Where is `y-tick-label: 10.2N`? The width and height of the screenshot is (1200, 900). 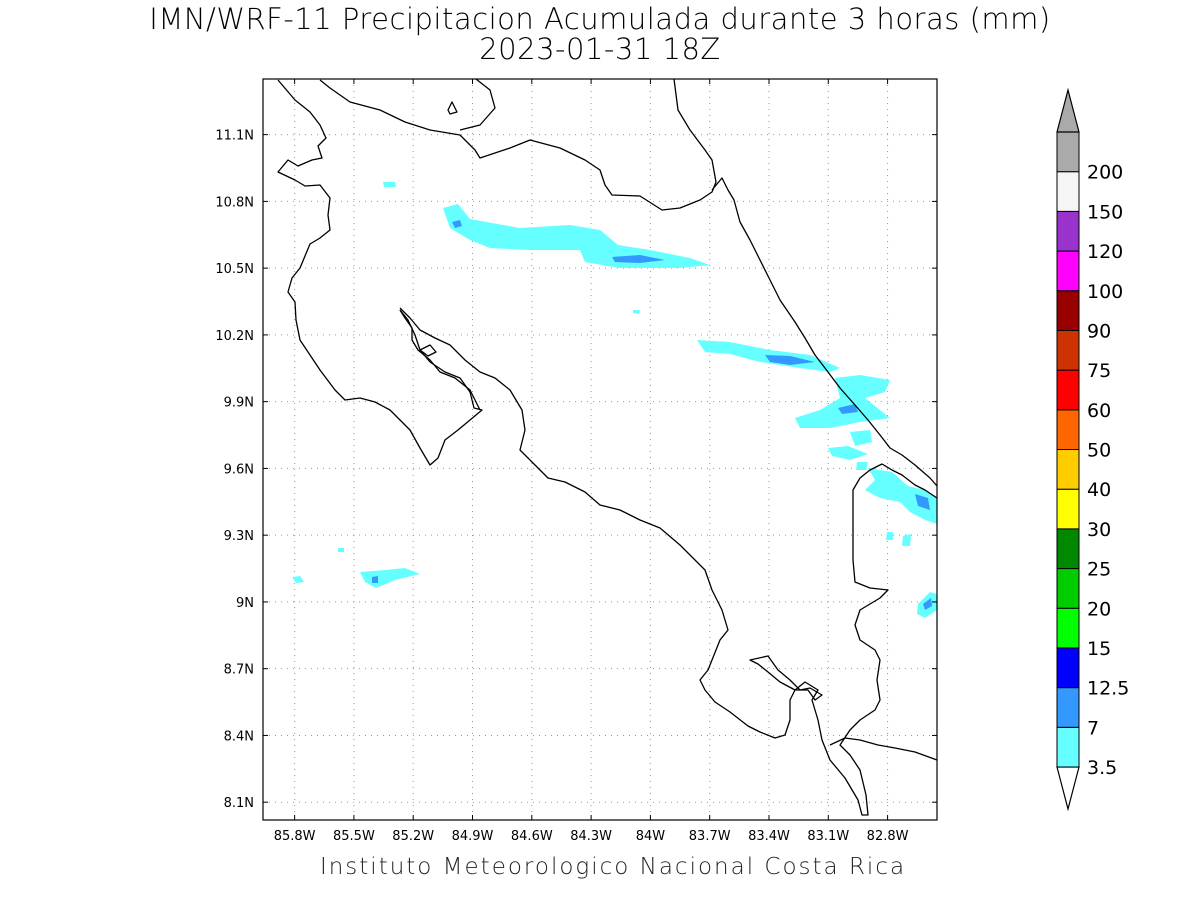 y-tick-label: 10.2N is located at coordinates (234, 336).